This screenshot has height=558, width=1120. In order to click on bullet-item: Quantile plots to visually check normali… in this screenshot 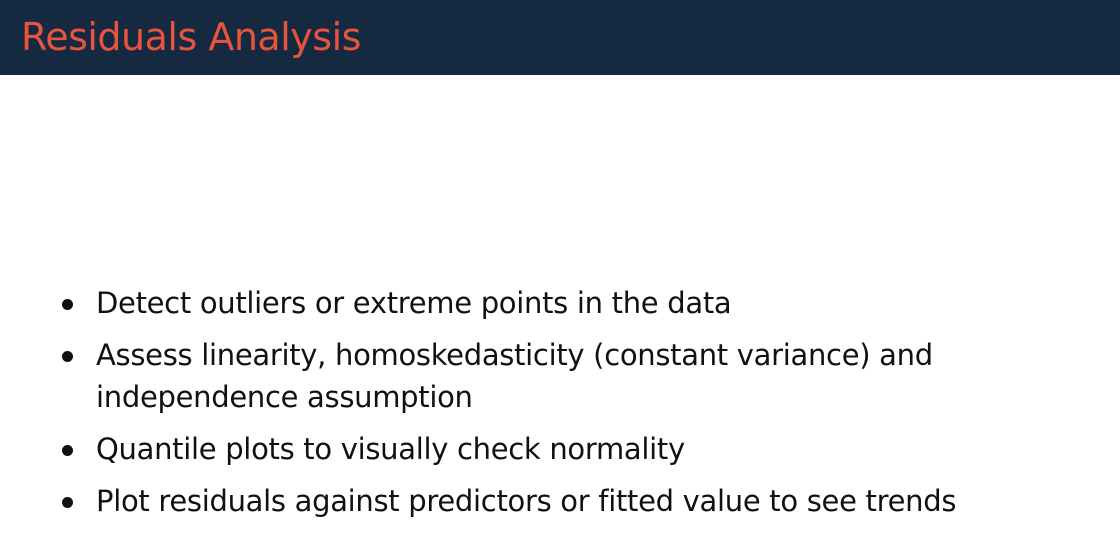, I will do `click(578, 449)`.